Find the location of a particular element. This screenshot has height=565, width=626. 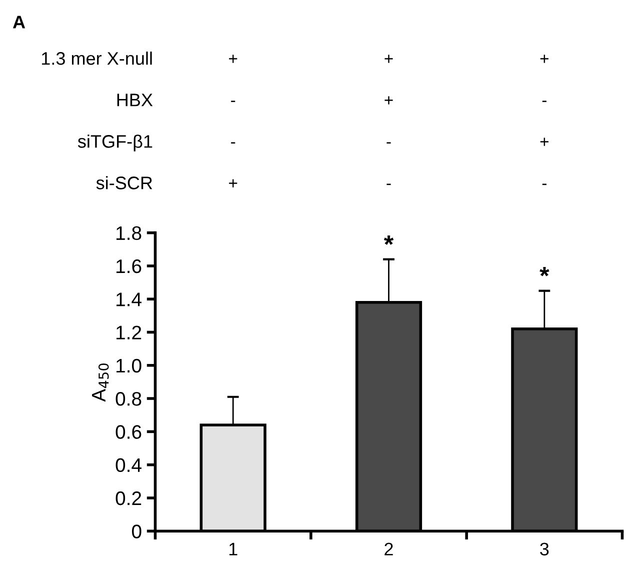

y-axis-title: A$_{450}$ is located at coordinates (100, 383).